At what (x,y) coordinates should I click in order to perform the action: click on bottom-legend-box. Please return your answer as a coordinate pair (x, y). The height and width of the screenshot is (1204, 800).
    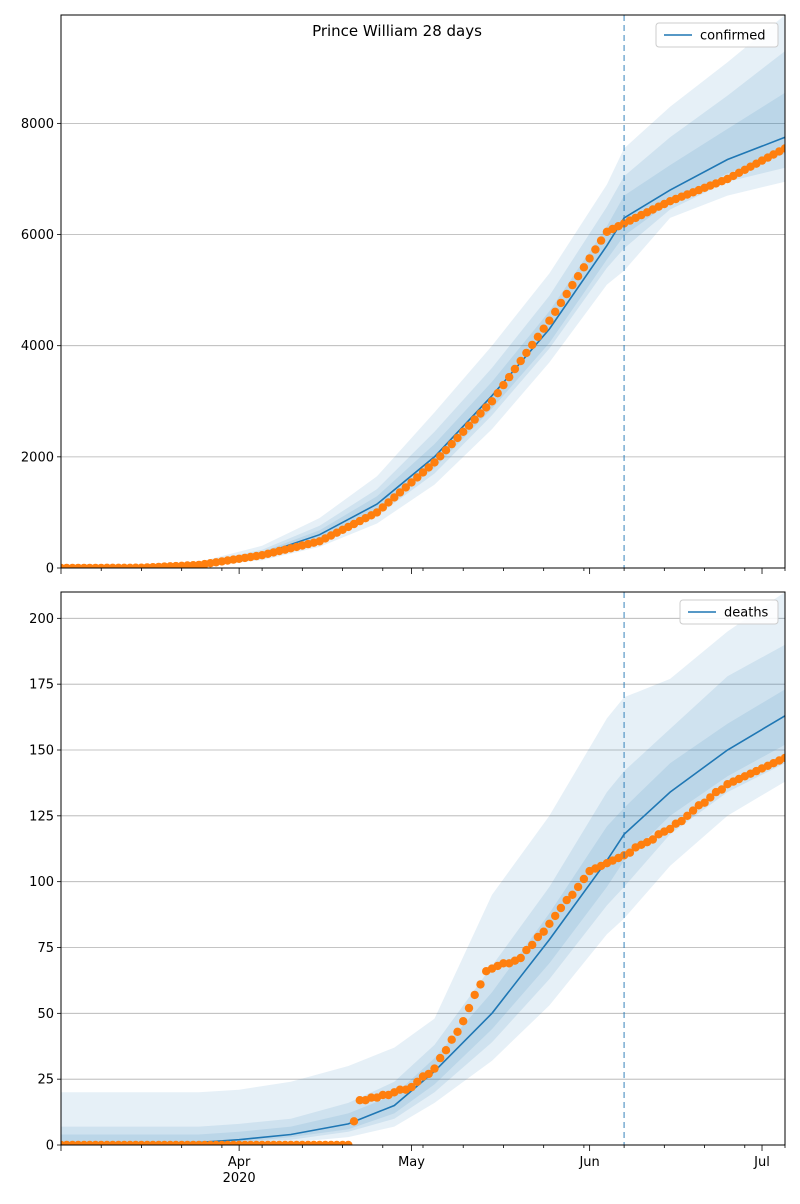
    Looking at the image, I should click on (729, 612).